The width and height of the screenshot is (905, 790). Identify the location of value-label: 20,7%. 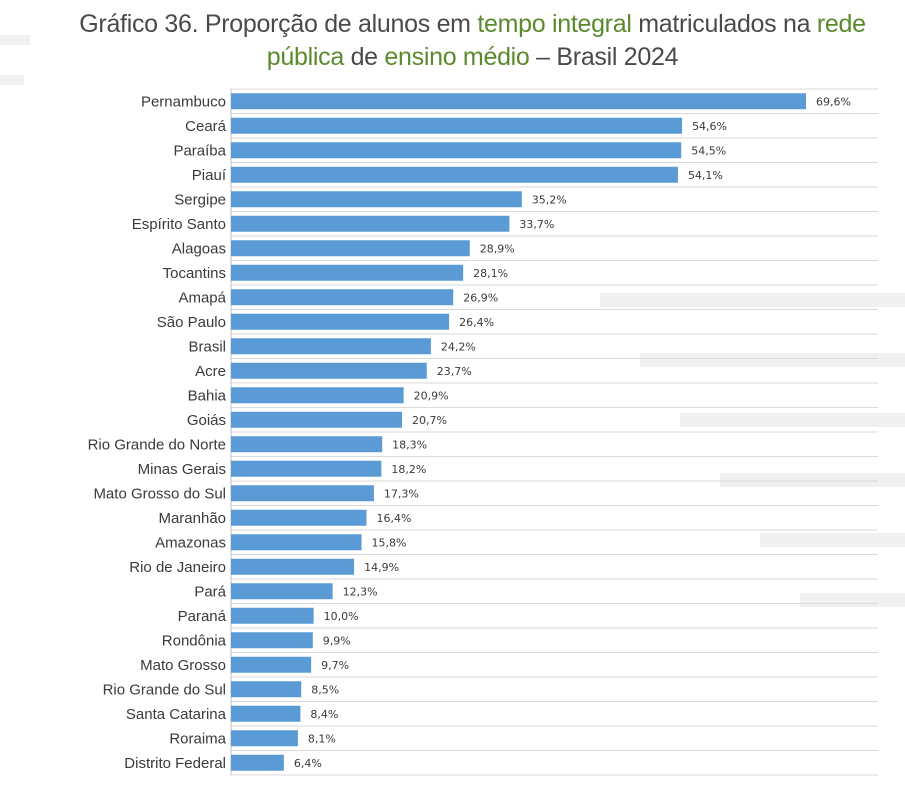
(429, 420).